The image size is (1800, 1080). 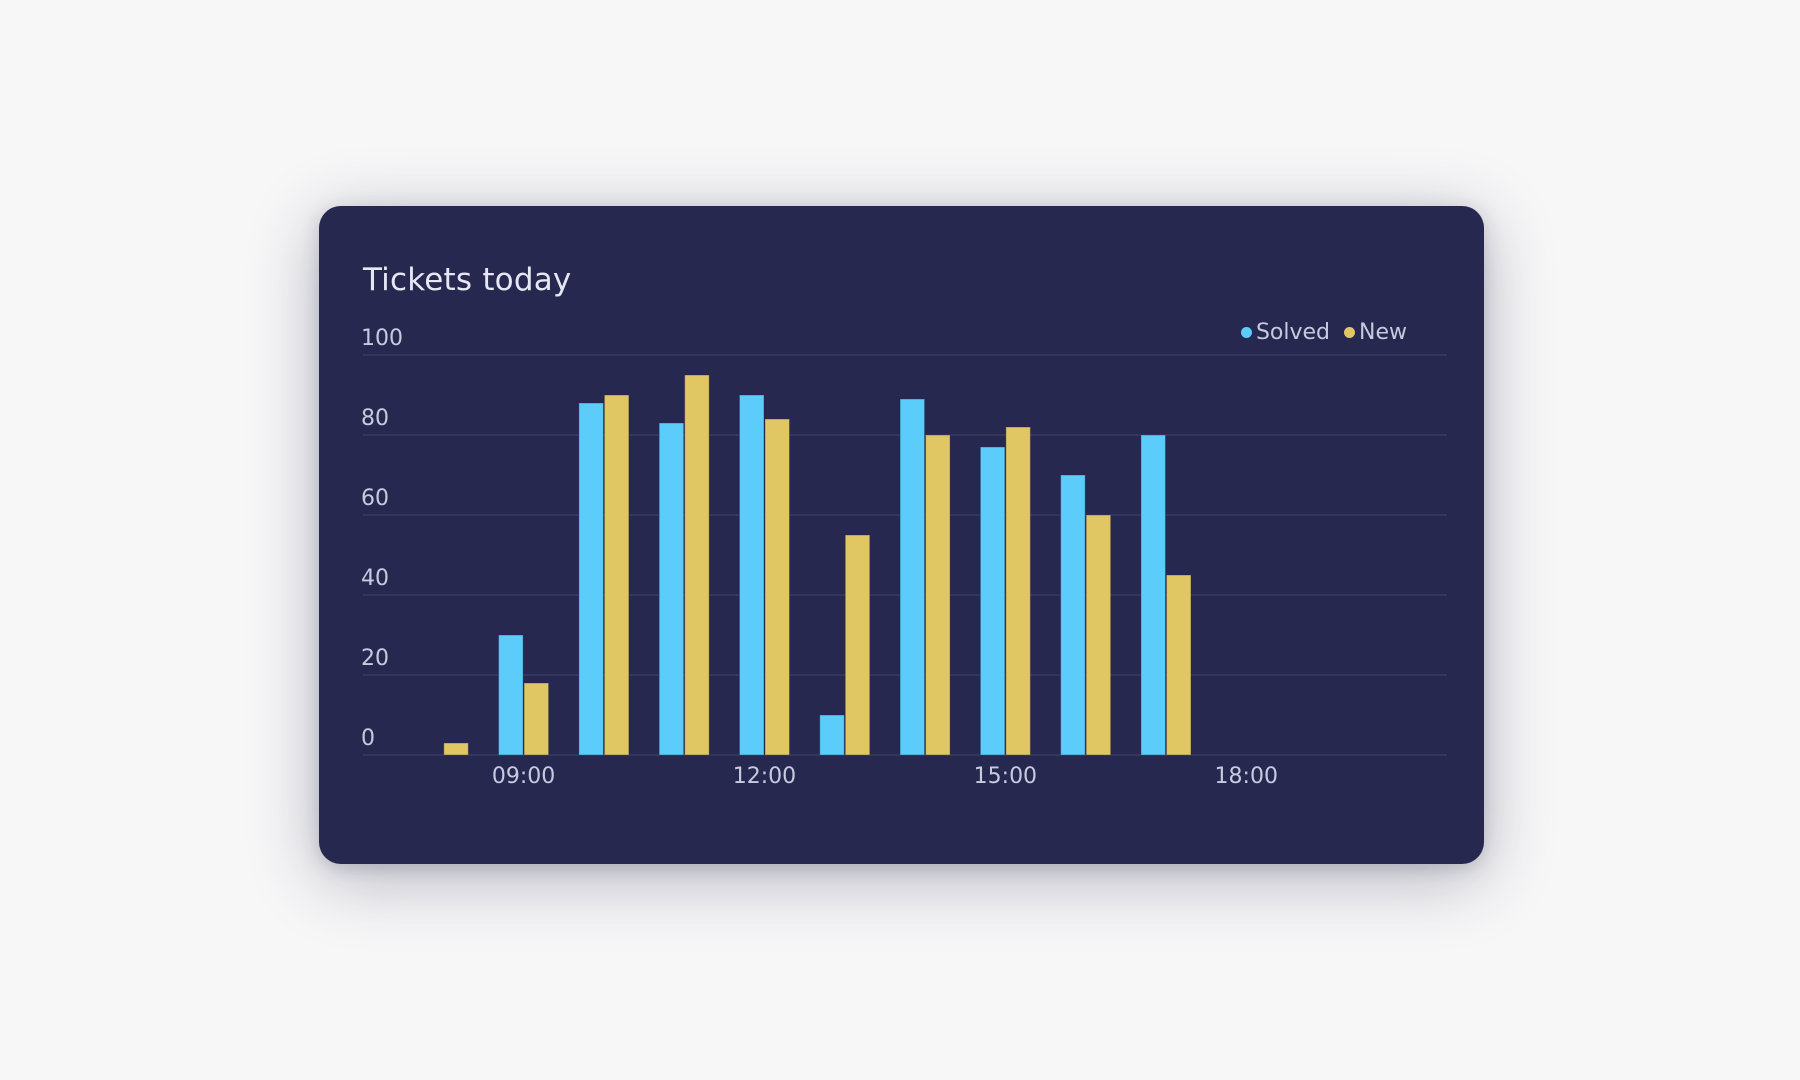 What do you see at coordinates (1349, 332) in the screenshot?
I see `legend-dot-new` at bounding box center [1349, 332].